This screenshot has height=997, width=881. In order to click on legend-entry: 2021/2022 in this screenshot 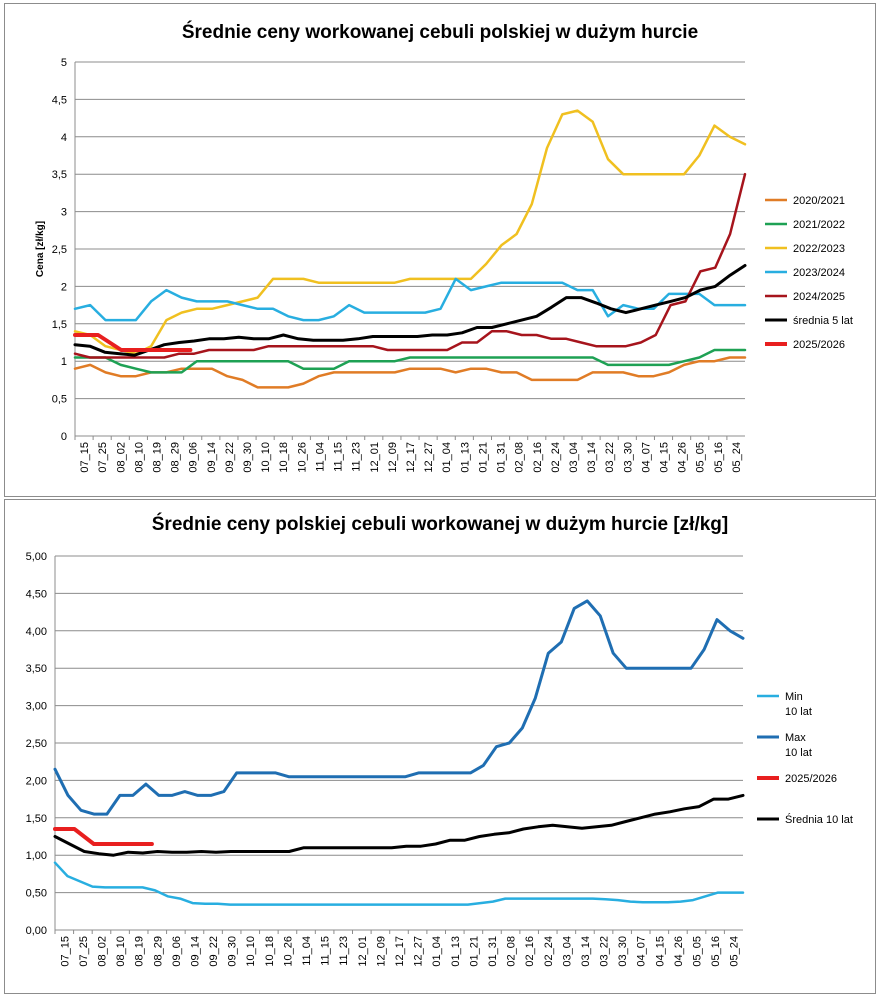, I will do `click(819, 225)`.